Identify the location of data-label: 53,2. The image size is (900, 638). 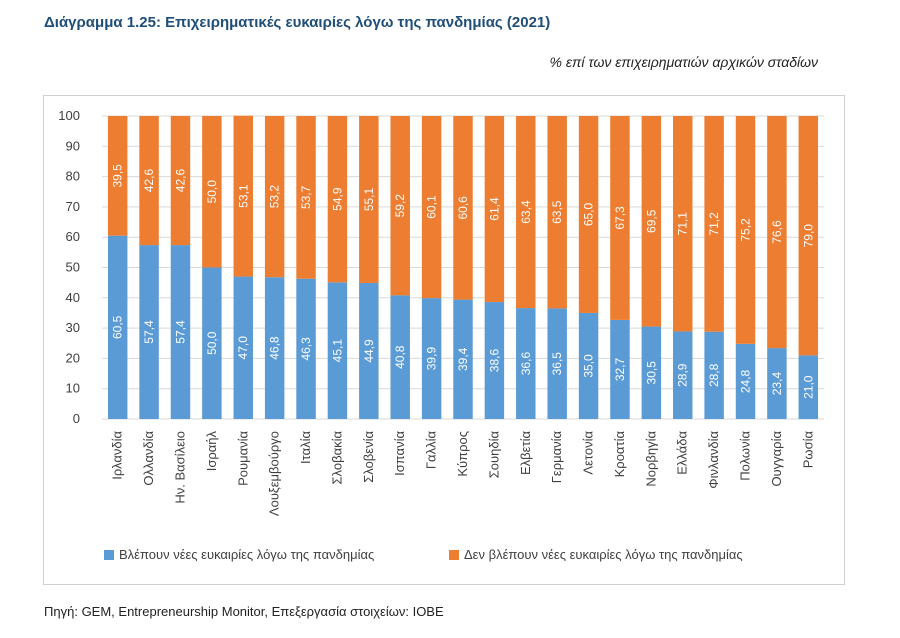
(275, 197).